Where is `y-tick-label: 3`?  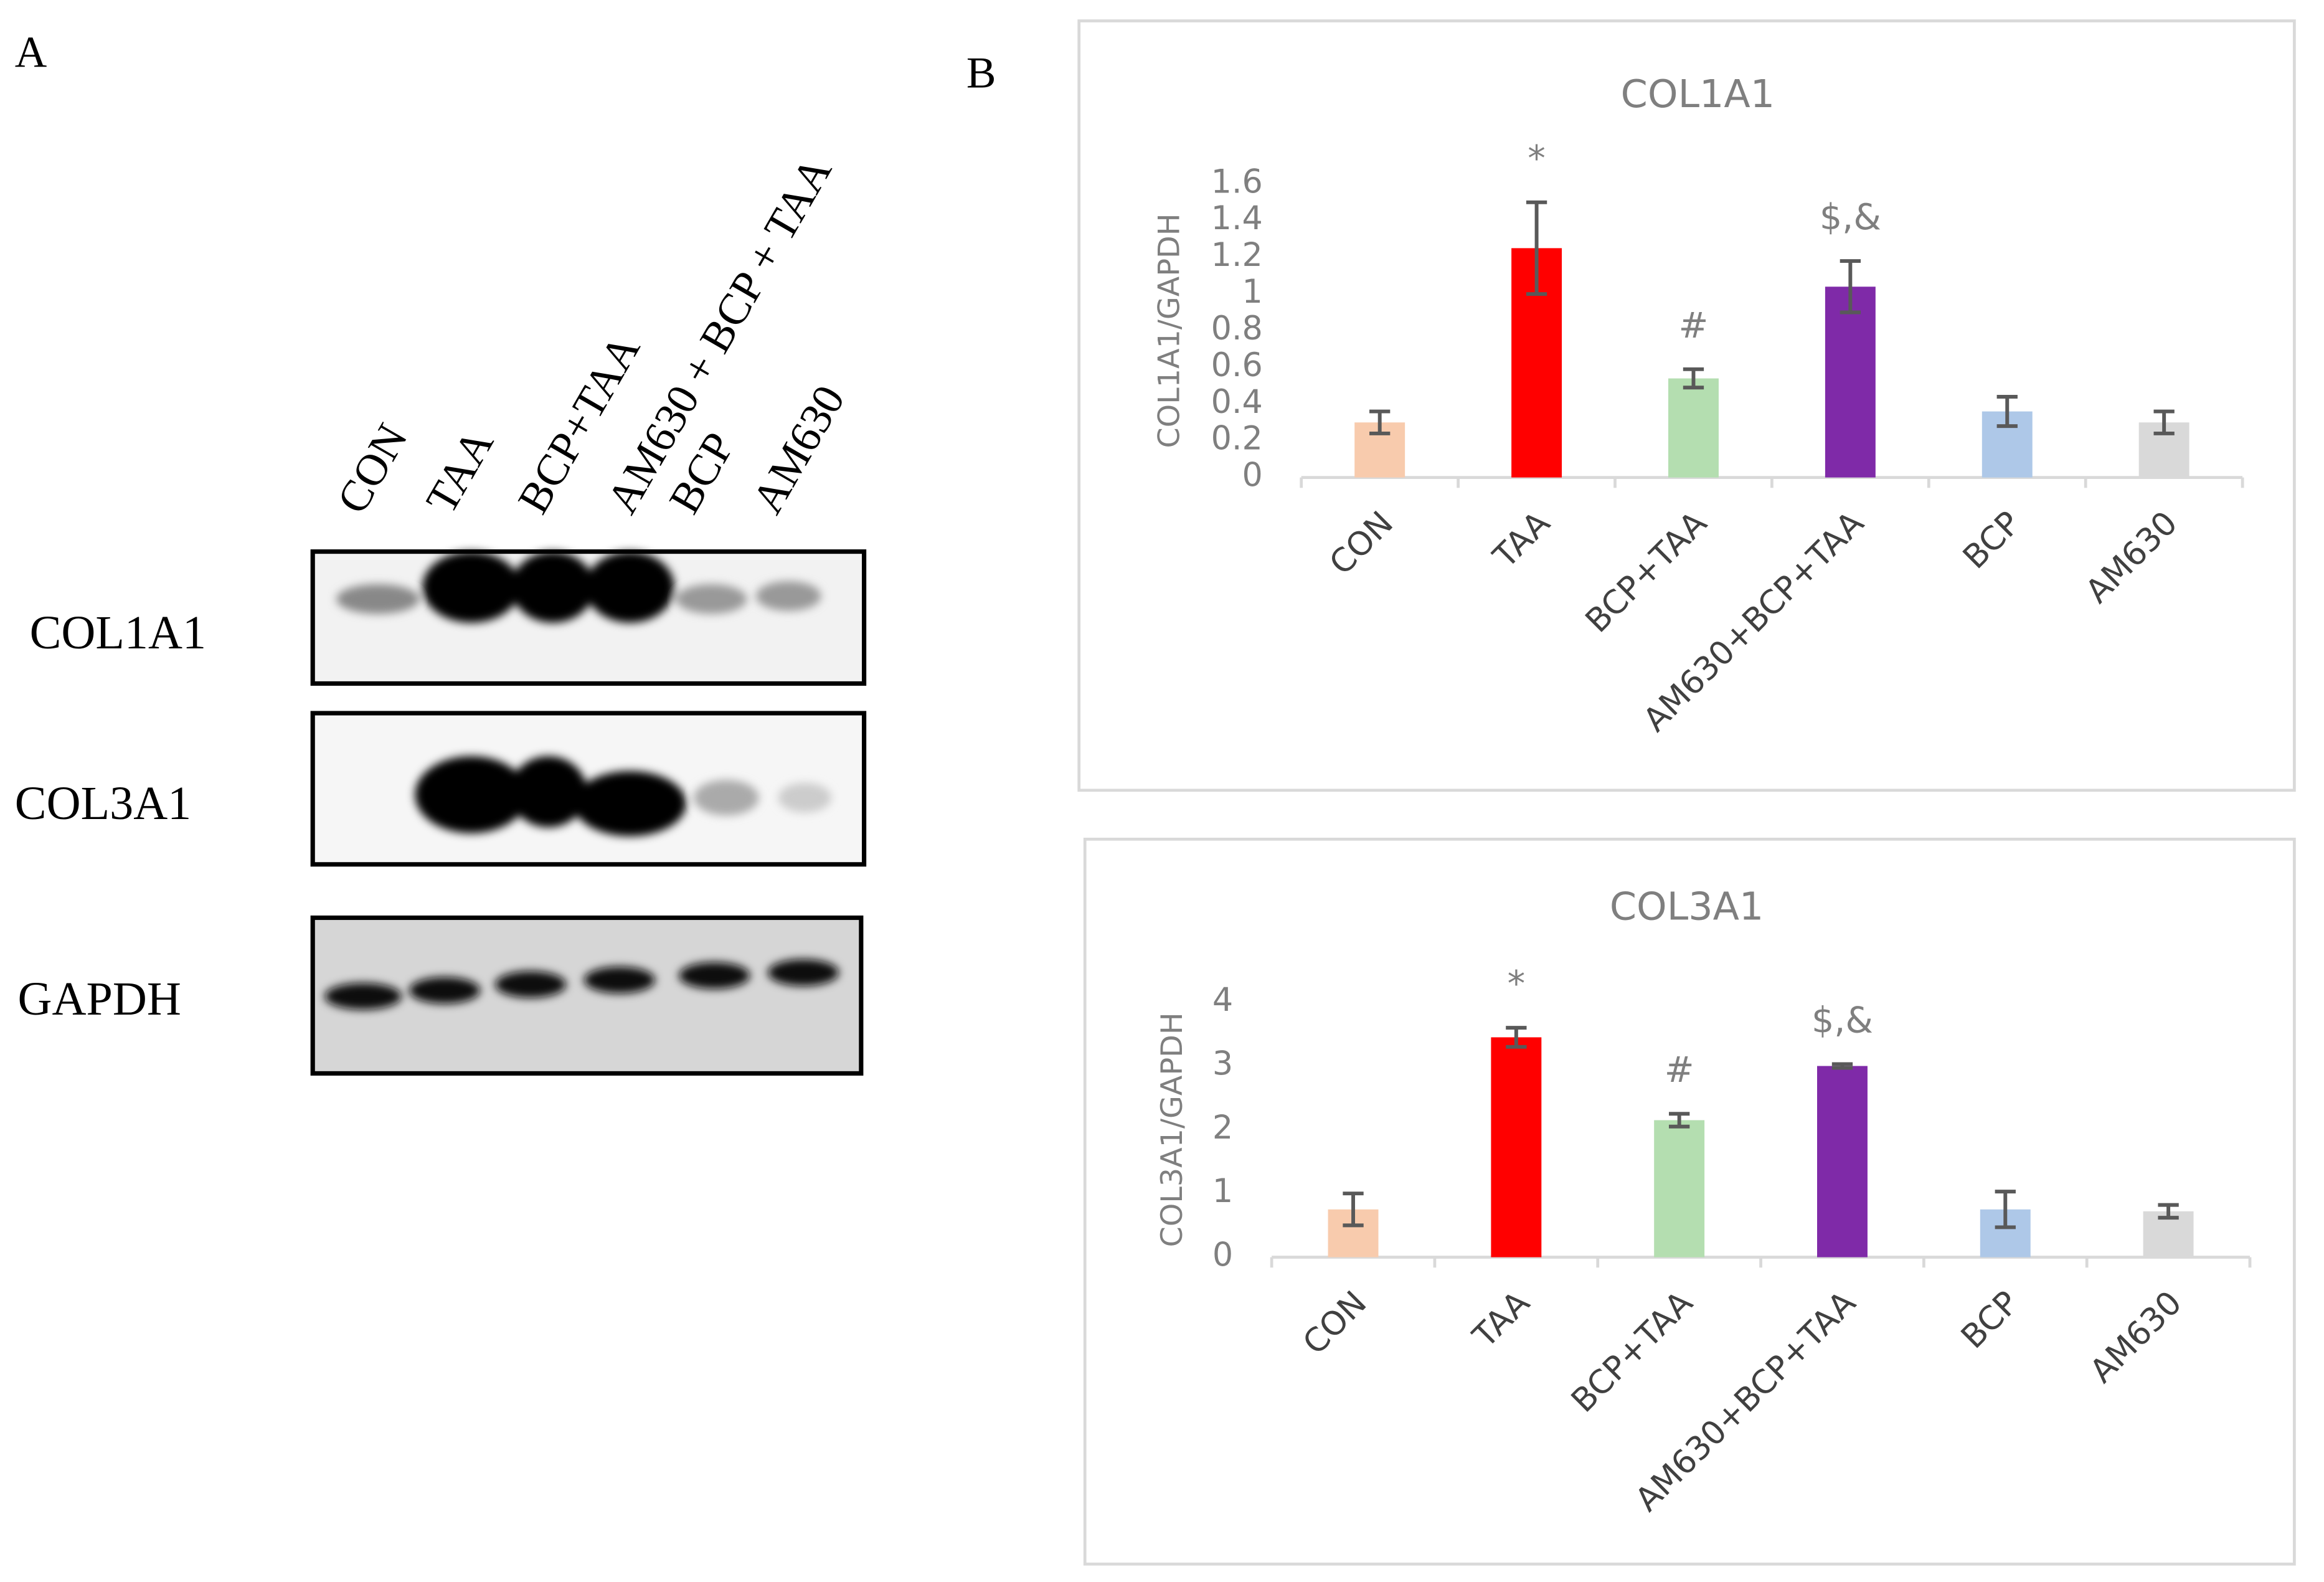
y-tick-label: 3 is located at coordinates (1222, 1064).